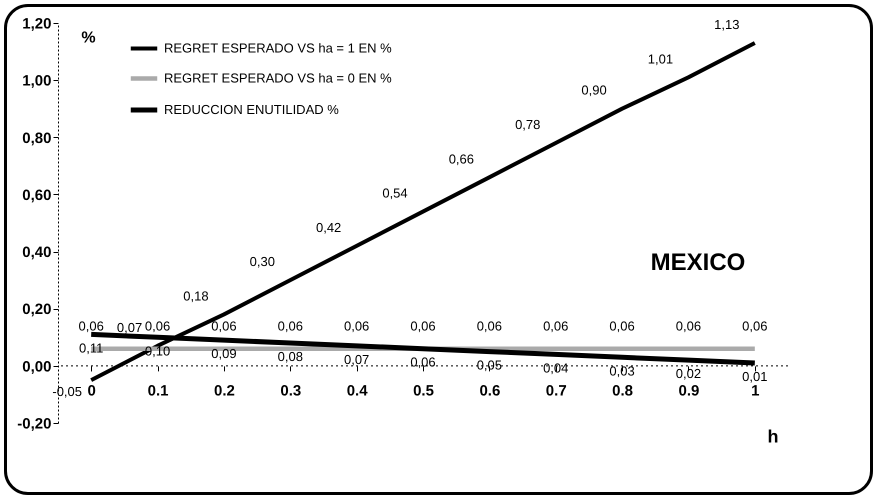 Image resolution: width=877 pixels, height=499 pixels. Describe the element at coordinates (158, 391) in the screenshot. I see `x-tick-label: 0.1` at that location.